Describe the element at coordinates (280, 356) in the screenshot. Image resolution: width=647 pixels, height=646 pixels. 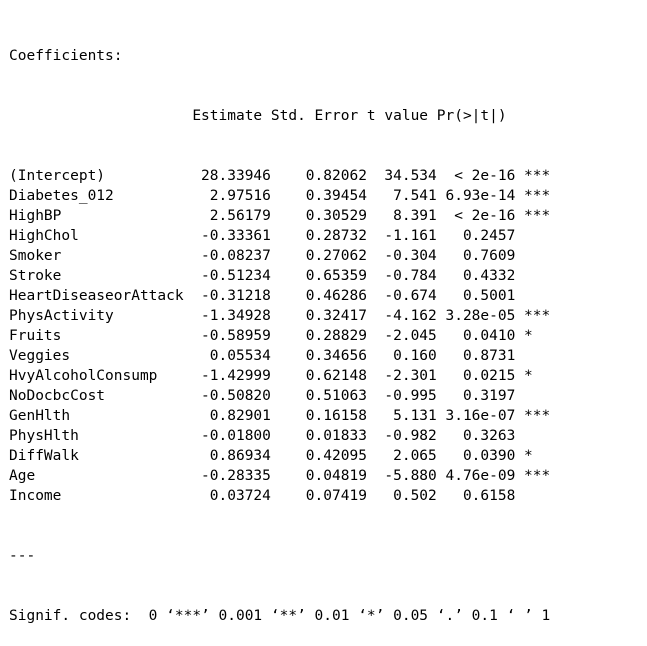
I see `coefficient-row: Veggies 0.05534 0.34656 0.160 0.8731` at that location.